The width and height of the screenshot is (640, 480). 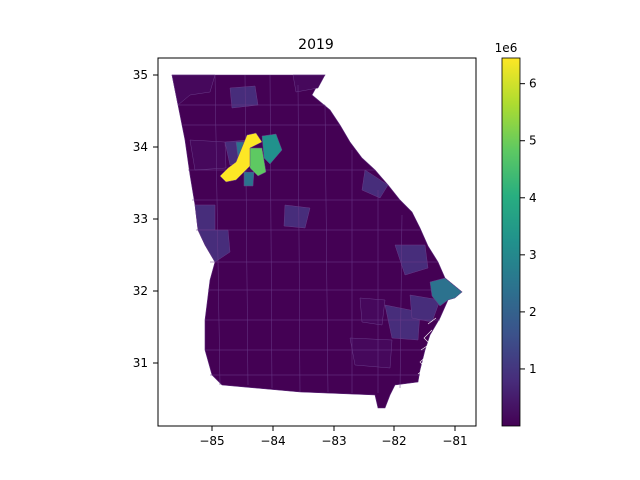 I want to click on colorbar-tick-label: 2, so click(x=533, y=312).